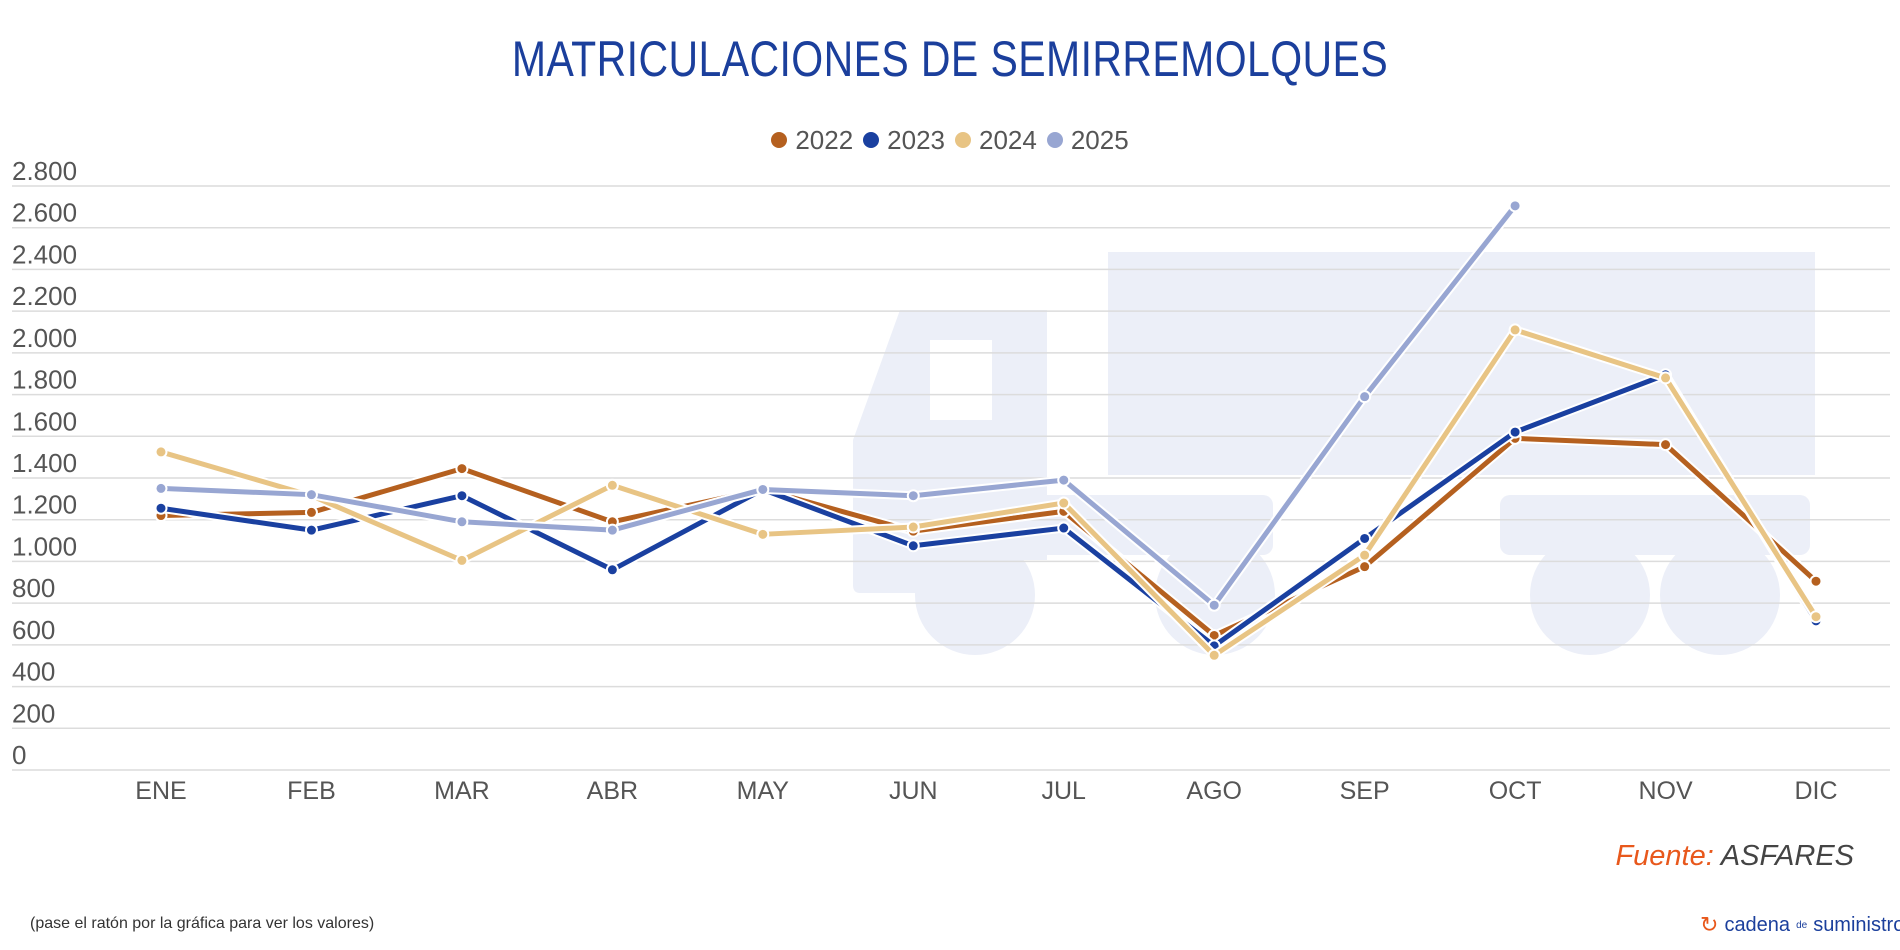  I want to click on y-tick-label: 400, so click(33, 672).